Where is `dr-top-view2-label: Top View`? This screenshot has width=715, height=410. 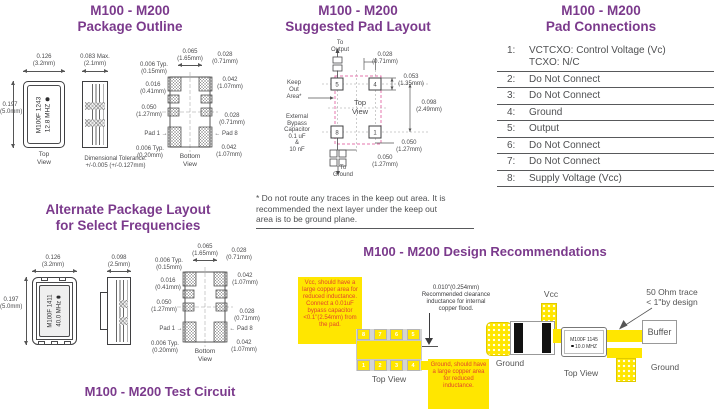 dr-top-view2-label: Top View is located at coordinates (581, 373).